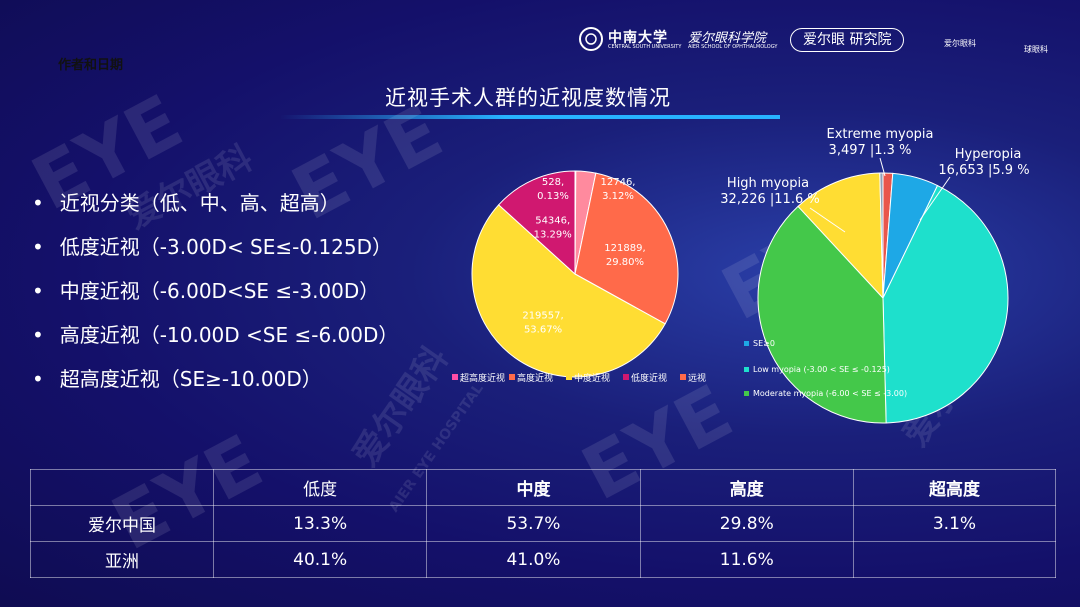 This screenshot has width=1080, height=607. What do you see at coordinates (533, 523) in the screenshot?
I see `table-cell: 53.7%` at bounding box center [533, 523].